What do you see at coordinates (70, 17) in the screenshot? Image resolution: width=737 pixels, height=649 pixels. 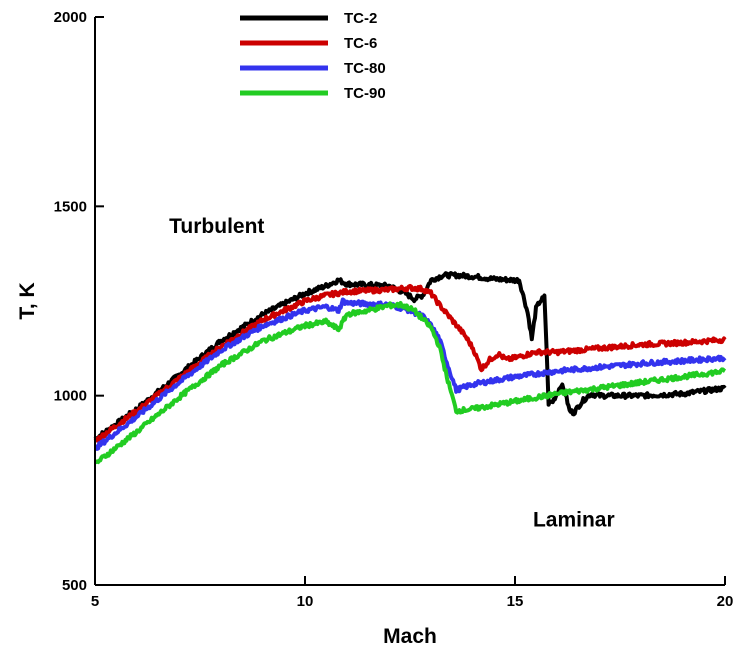 I see `y-tick-label: 2000` at bounding box center [70, 17].